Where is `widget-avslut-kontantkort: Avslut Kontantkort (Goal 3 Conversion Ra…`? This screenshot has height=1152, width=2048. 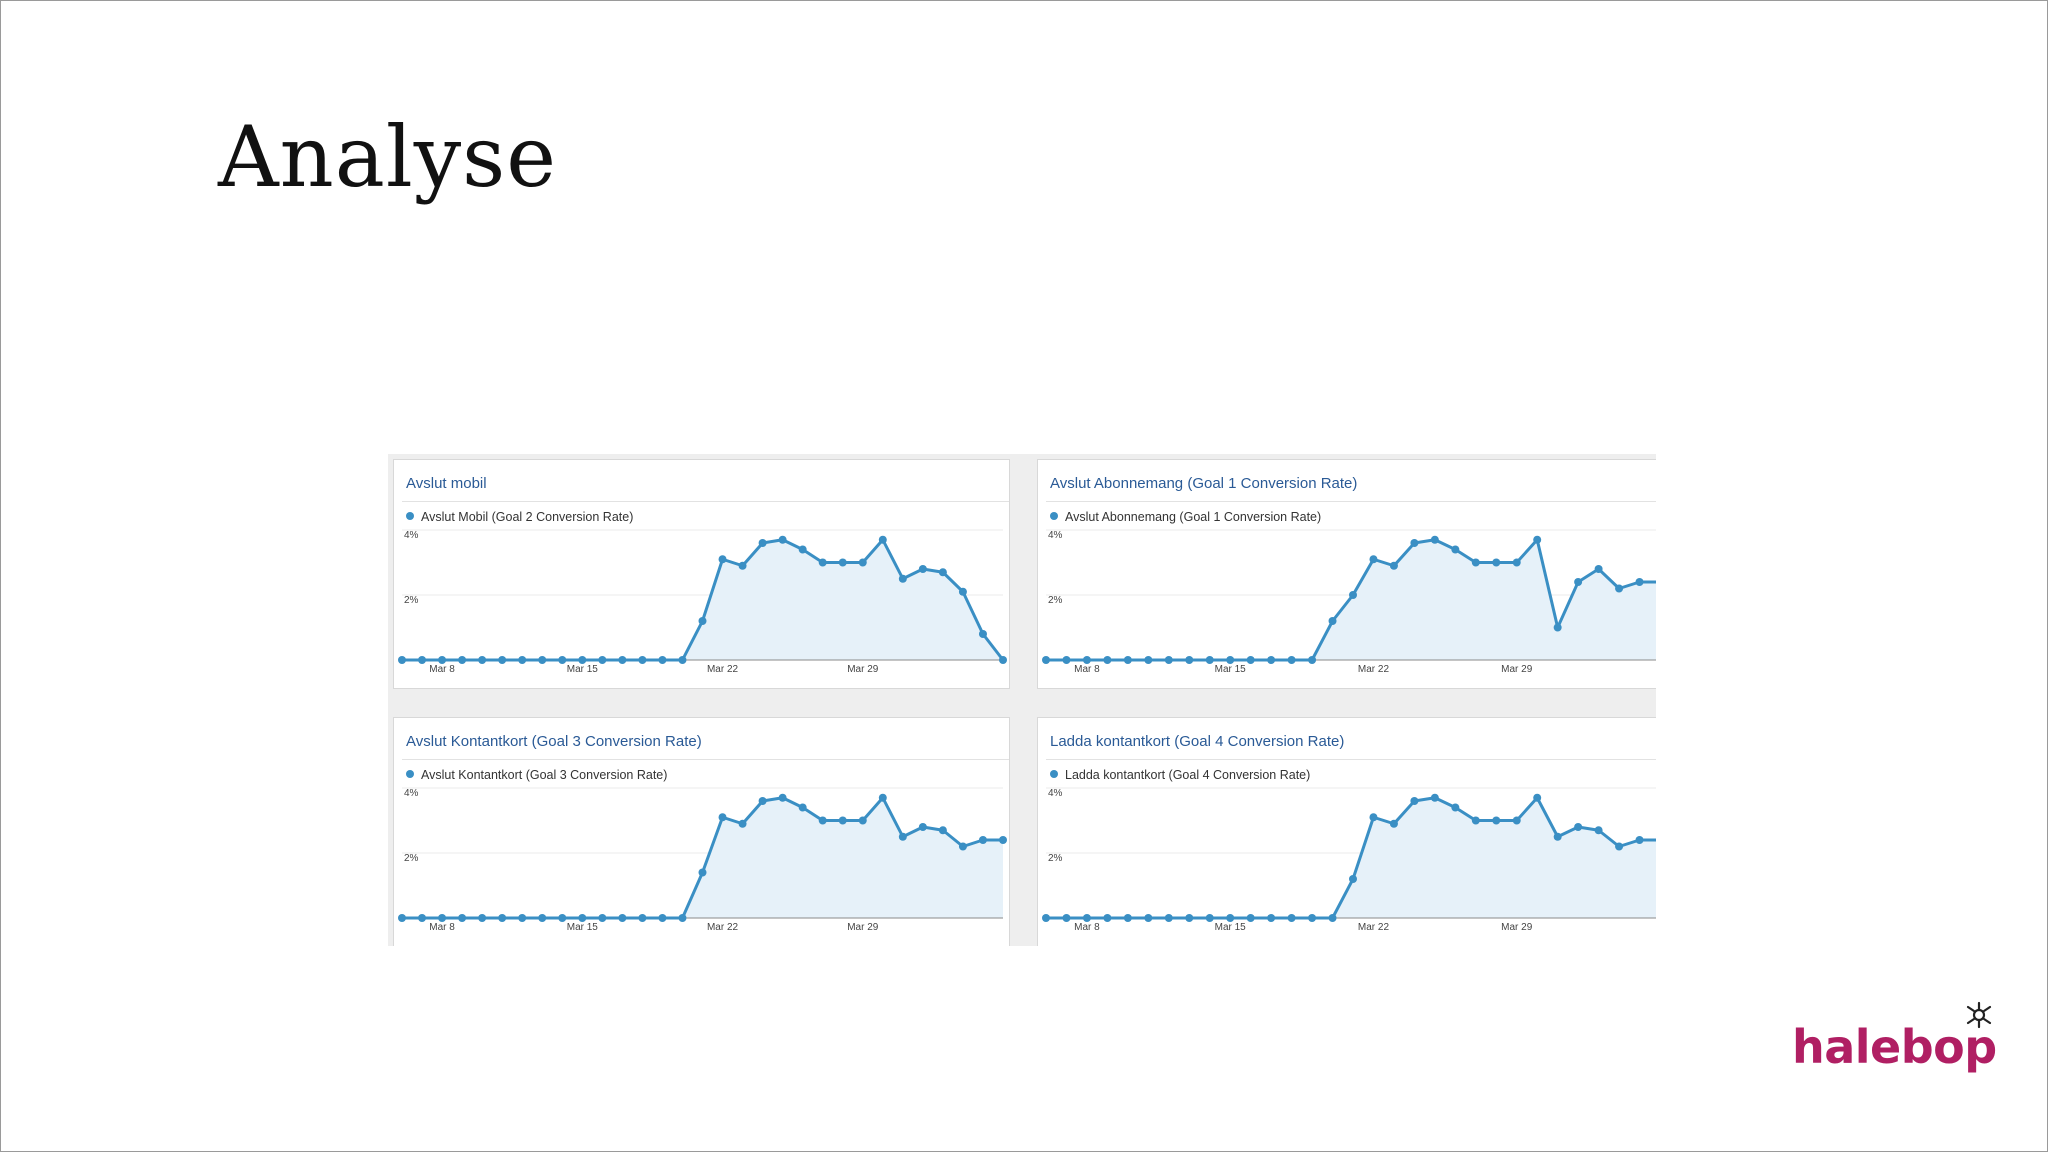 widget-avslut-kontantkort: Avslut Kontantkort (Goal 3 Conversion Ra… is located at coordinates (701, 831).